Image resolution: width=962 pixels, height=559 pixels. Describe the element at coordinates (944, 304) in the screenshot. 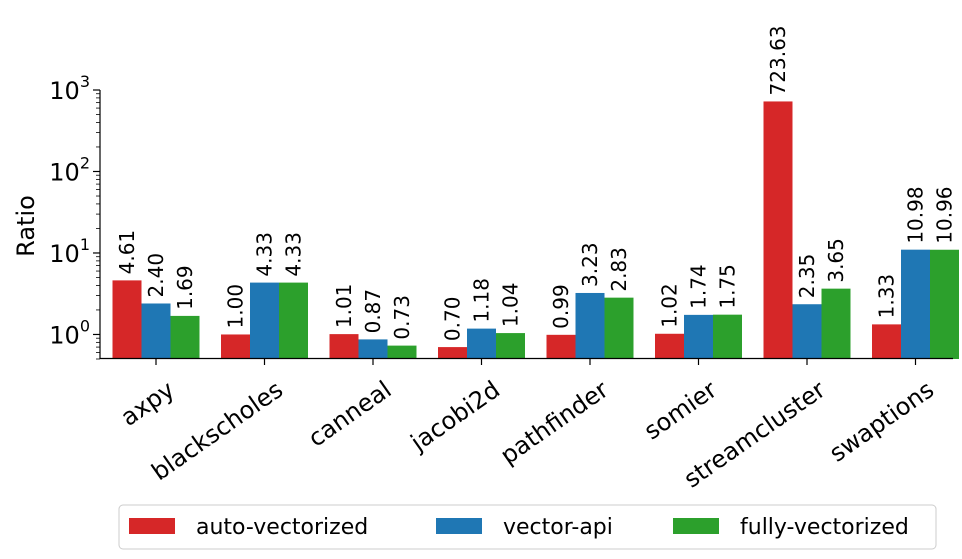

I see `bar-fully-vectorized-swaptions` at that location.